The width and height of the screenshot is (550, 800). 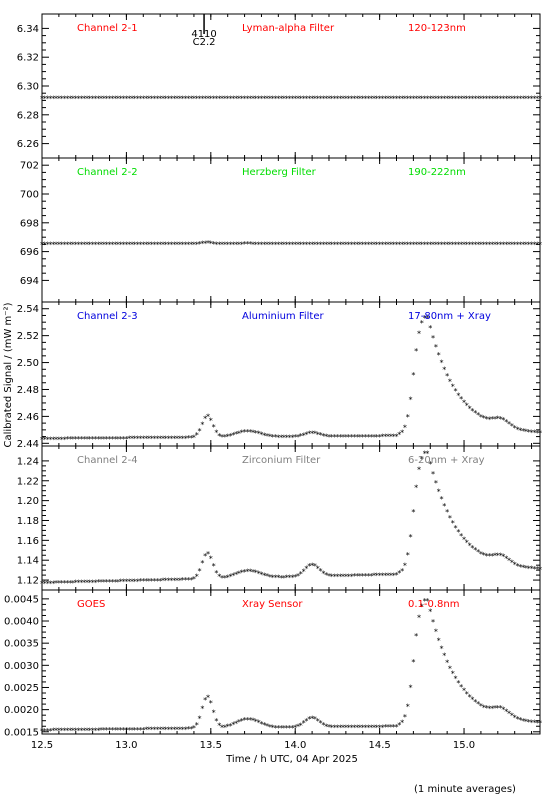 I want to click on y-tick-label: 6.30, so click(x=28, y=87).